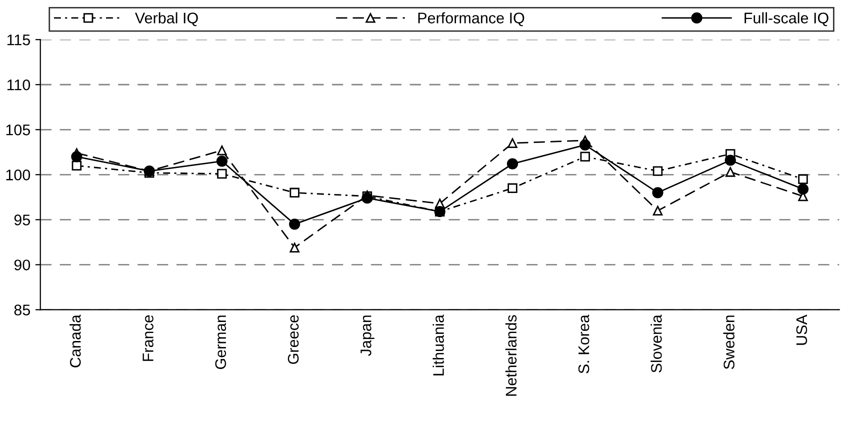  I want to click on legend-label: Verbal IQ, so click(166, 19).